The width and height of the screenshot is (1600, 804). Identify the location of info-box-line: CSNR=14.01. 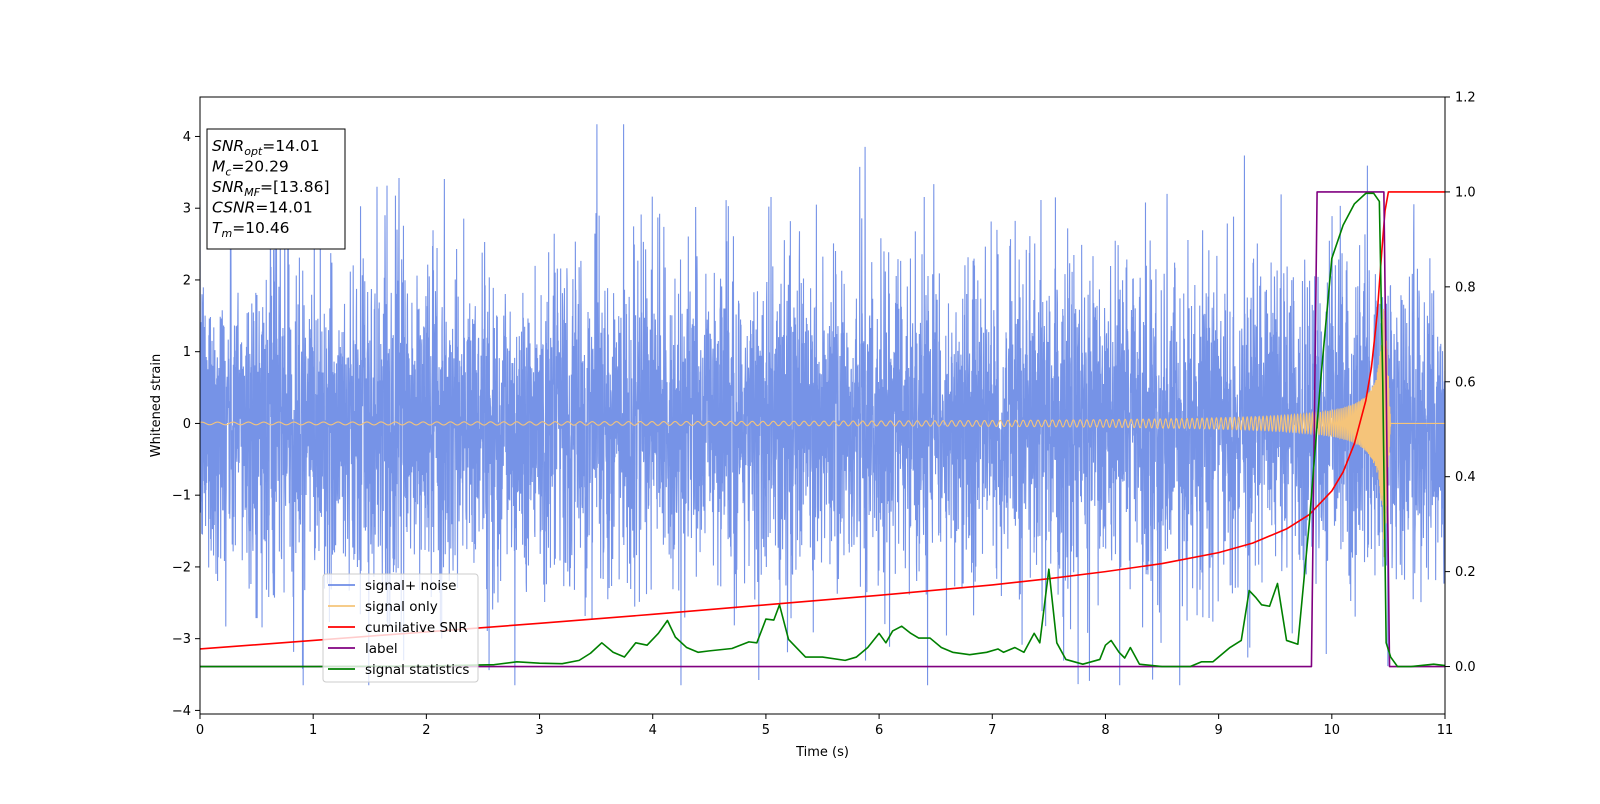
(262, 208).